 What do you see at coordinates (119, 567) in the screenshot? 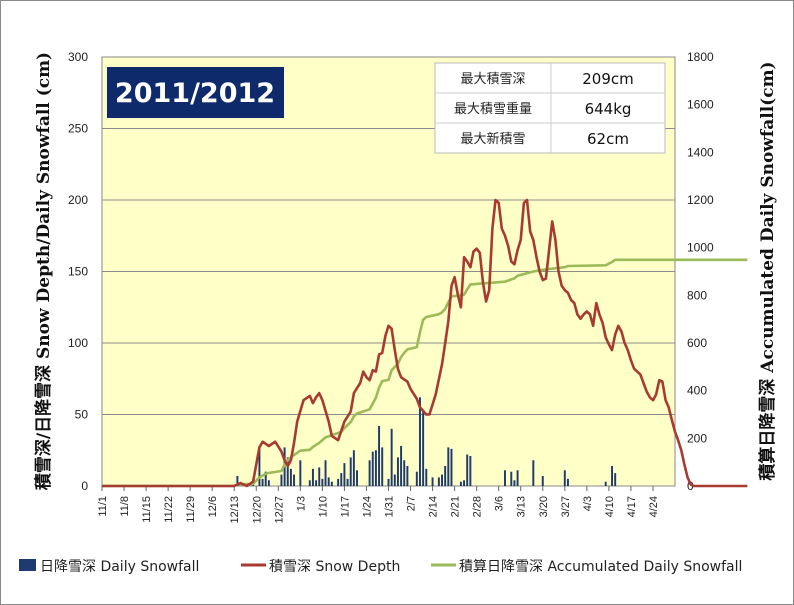
I see `legend-label-daily: 日降雪深 Daily Snowfall` at bounding box center [119, 567].